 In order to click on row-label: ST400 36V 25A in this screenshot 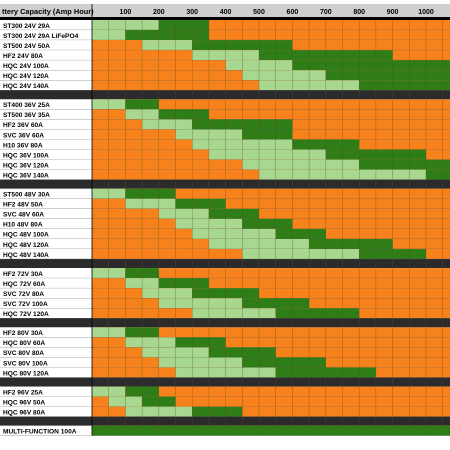, I will do `click(26, 105)`.